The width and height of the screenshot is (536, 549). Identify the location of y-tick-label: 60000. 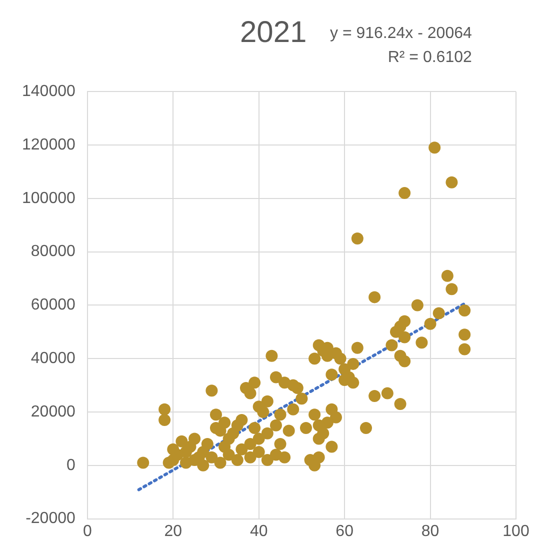
(53, 305).